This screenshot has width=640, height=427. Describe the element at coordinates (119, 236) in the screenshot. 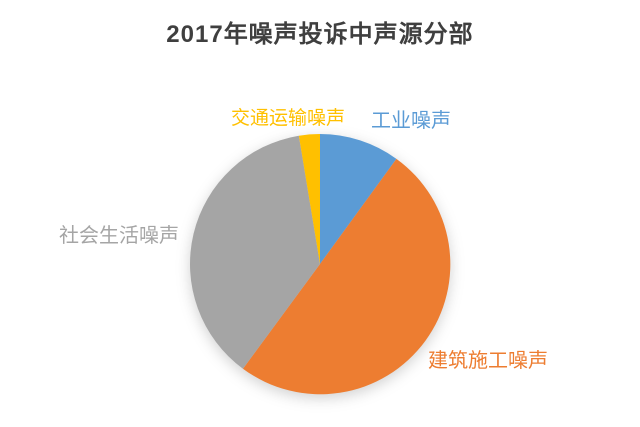

I see `slice-label-social-life-noise: 社会生活噪声` at that location.